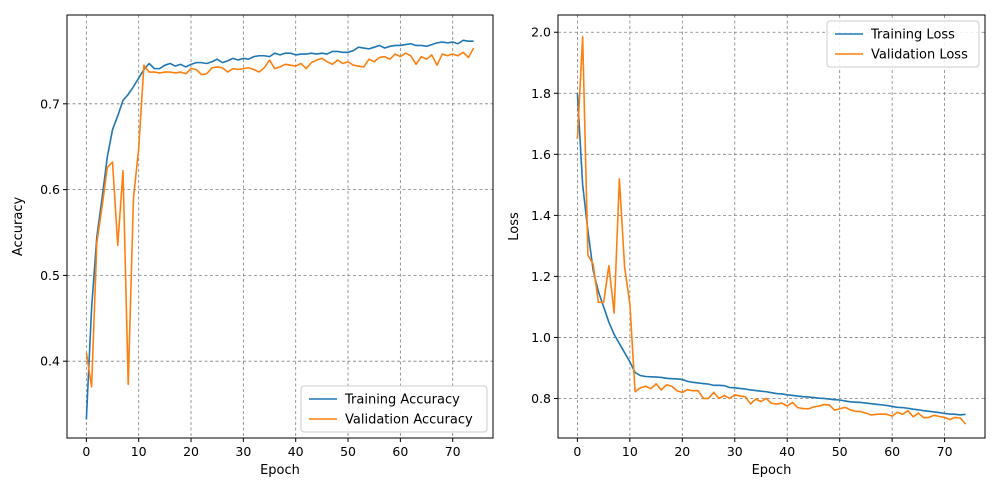 The width and height of the screenshot is (1000, 500). Describe the element at coordinates (18, 227) in the screenshot. I see `y-axis-title: Accuracy` at that location.